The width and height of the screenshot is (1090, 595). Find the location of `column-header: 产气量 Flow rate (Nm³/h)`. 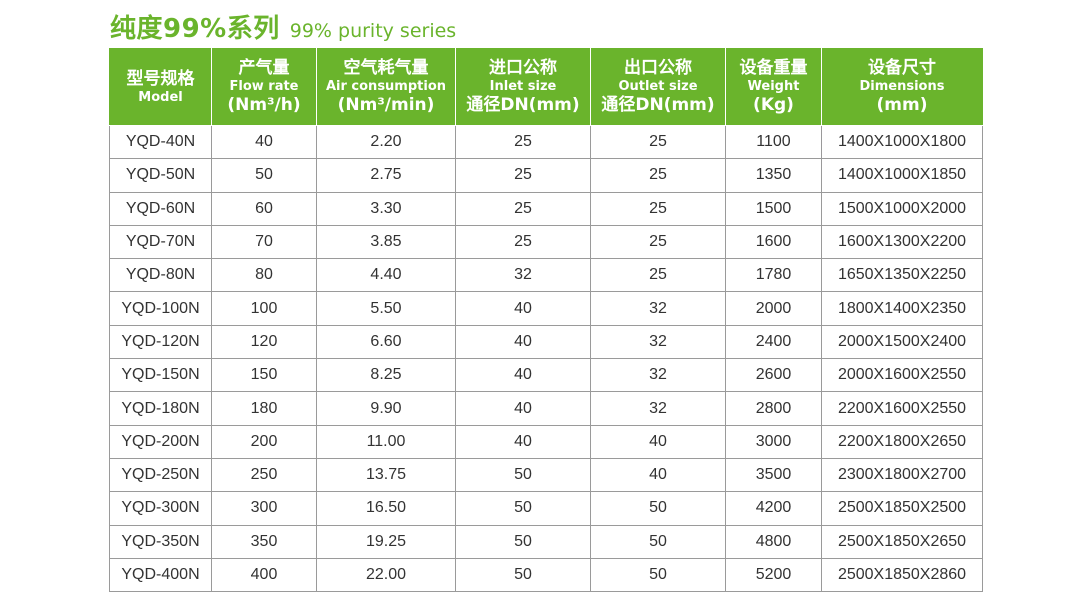

column-header: 产气量 Flow rate (Nm³/h) is located at coordinates (264, 87).